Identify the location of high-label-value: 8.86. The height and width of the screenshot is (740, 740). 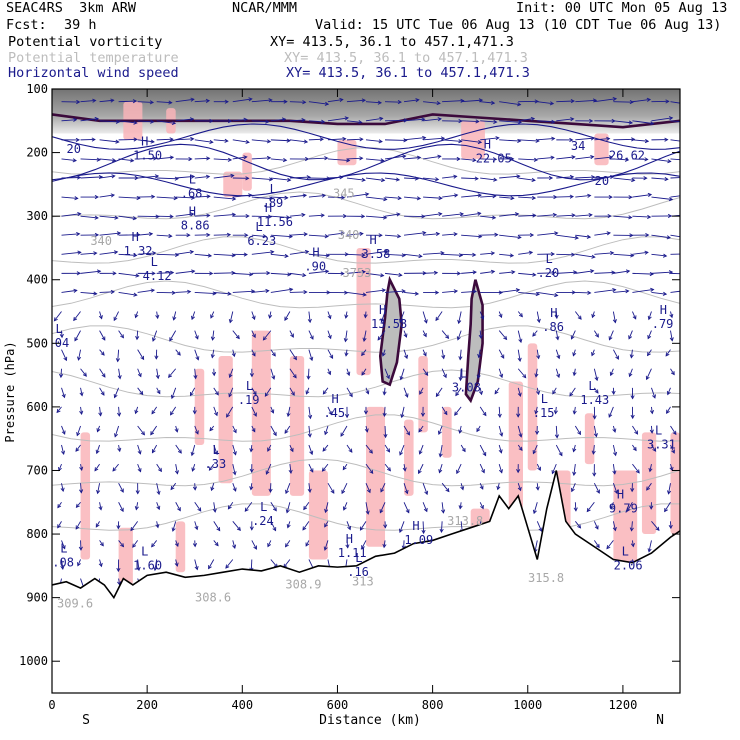
(195, 225).